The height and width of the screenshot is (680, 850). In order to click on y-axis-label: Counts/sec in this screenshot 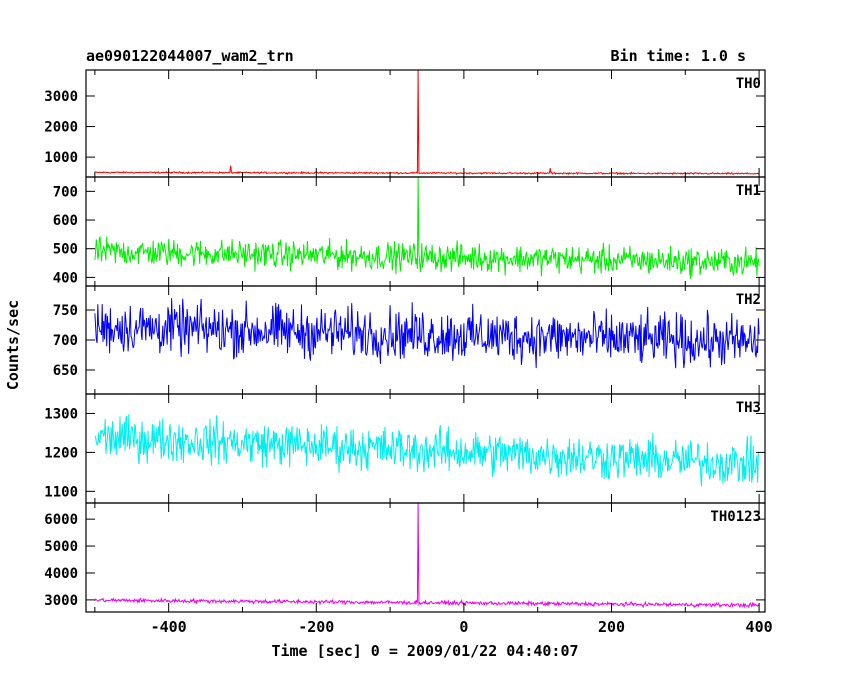, I will do `click(13, 345)`.